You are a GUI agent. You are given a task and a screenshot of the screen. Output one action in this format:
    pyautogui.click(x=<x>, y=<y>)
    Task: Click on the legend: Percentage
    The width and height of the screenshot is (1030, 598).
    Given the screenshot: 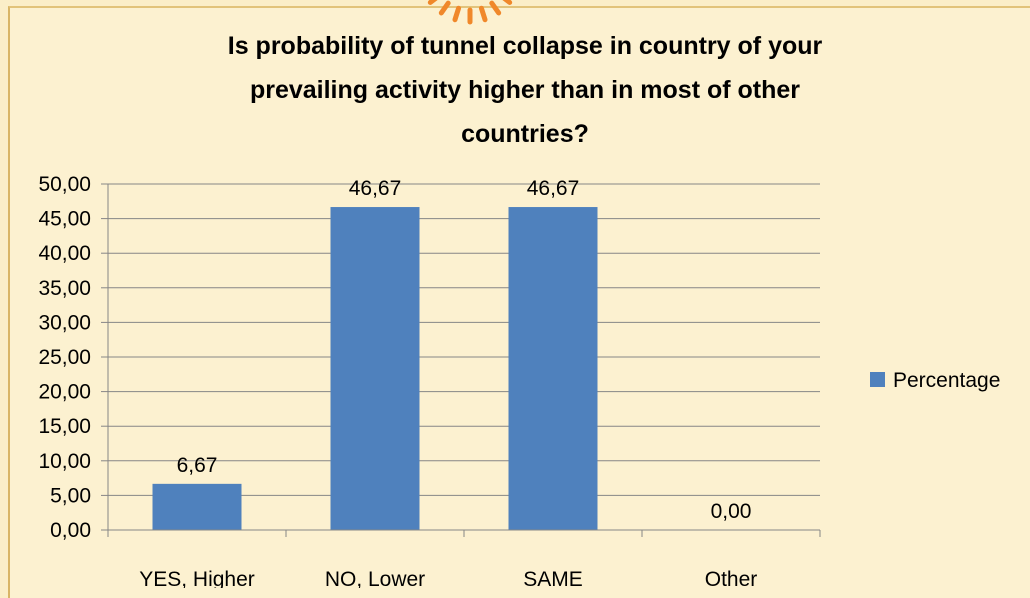 What is the action you would take?
    pyautogui.click(x=935, y=380)
    